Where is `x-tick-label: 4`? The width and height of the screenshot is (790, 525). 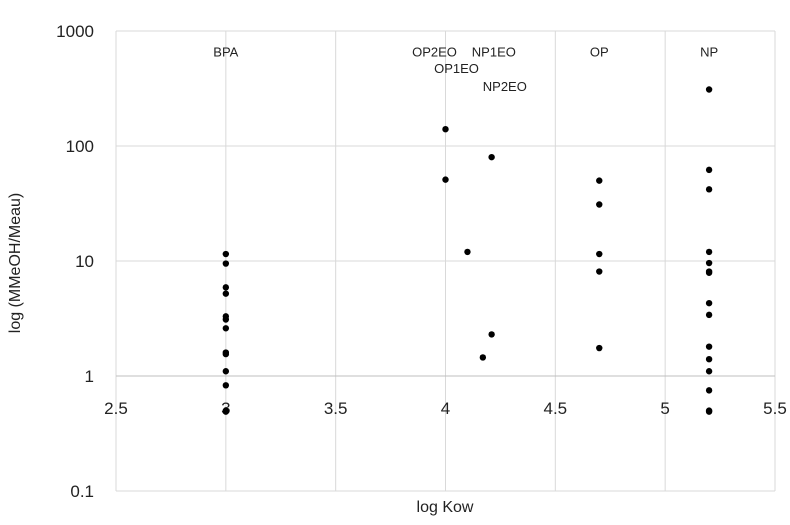
x-tick-label: 4 is located at coordinates (445, 408).